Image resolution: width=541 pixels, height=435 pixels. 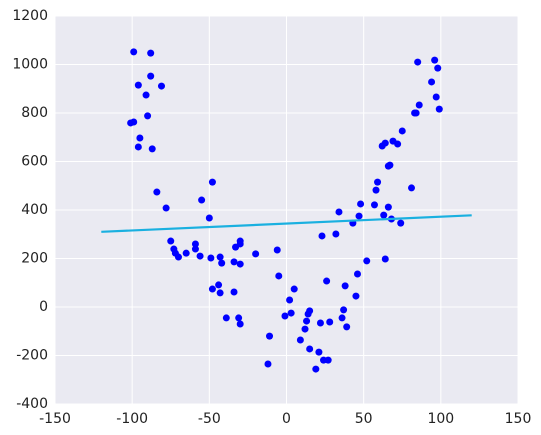 I want to click on y-tick-label: 400, so click(x=34, y=210).